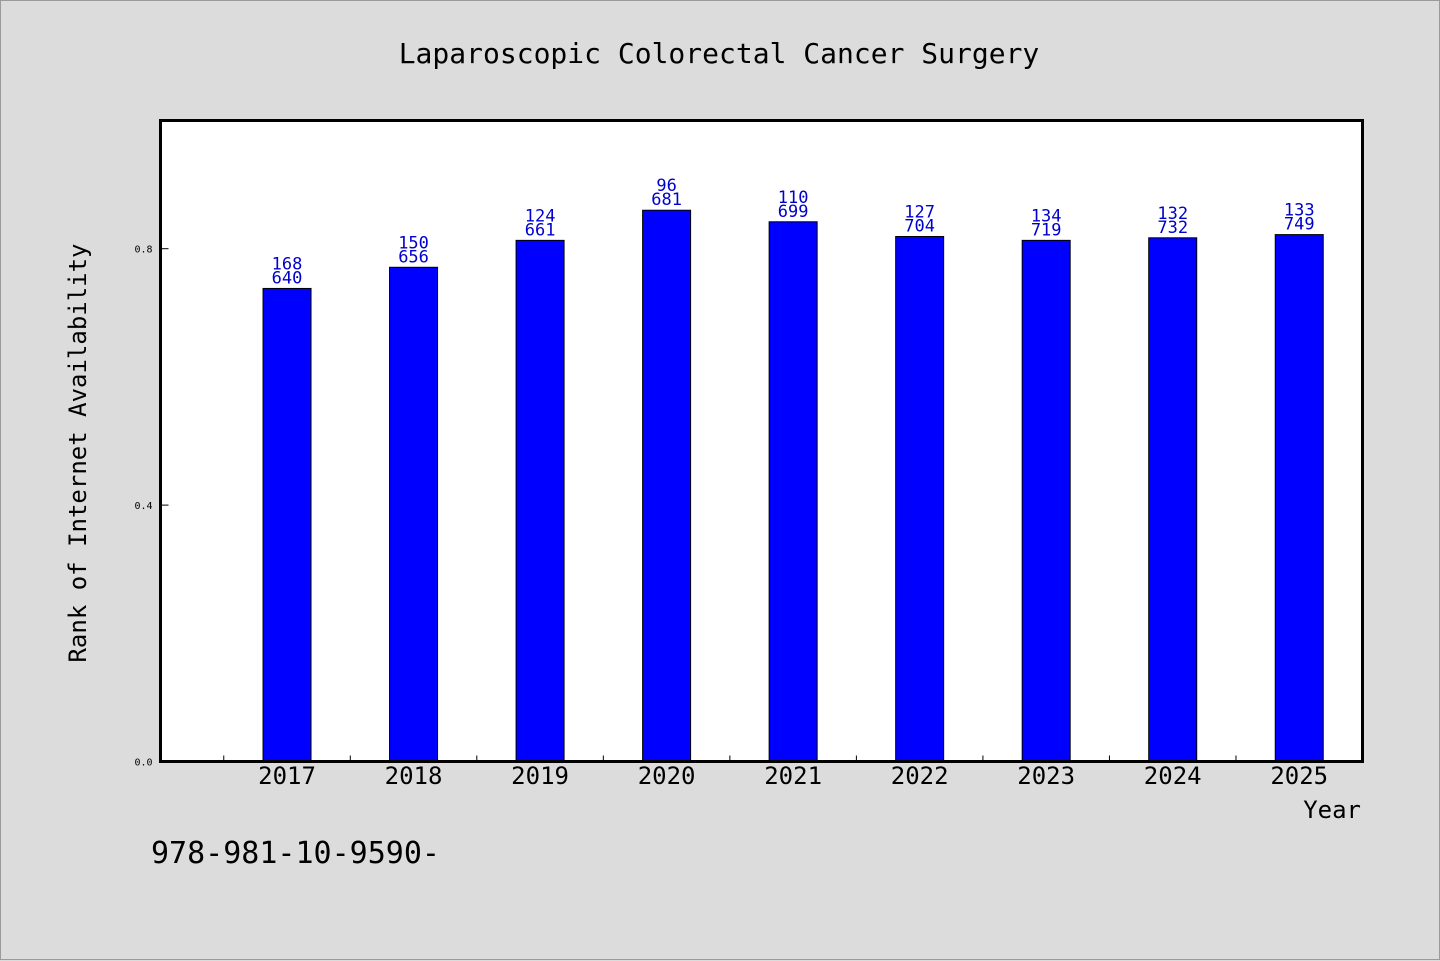 This screenshot has height=961, width=1440. What do you see at coordinates (1173, 776) in the screenshot?
I see `x-tick-label-2024: 2024` at bounding box center [1173, 776].